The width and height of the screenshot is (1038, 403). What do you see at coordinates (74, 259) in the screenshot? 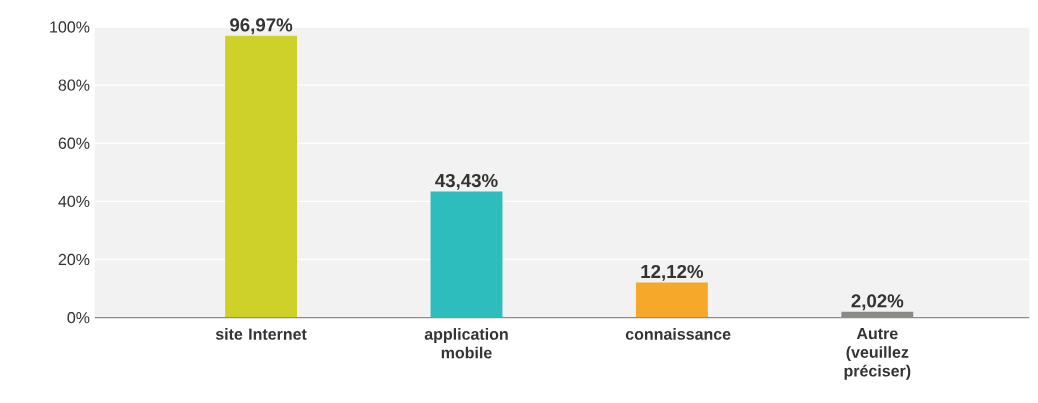
I see `y-tick-label: 20%` at bounding box center [74, 259].